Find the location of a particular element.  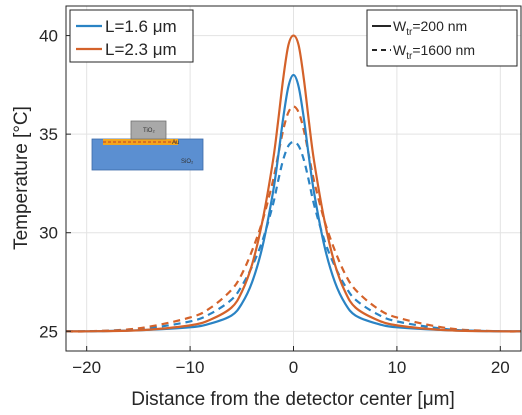

x-tick-label-0: −20 is located at coordinates (86, 367).